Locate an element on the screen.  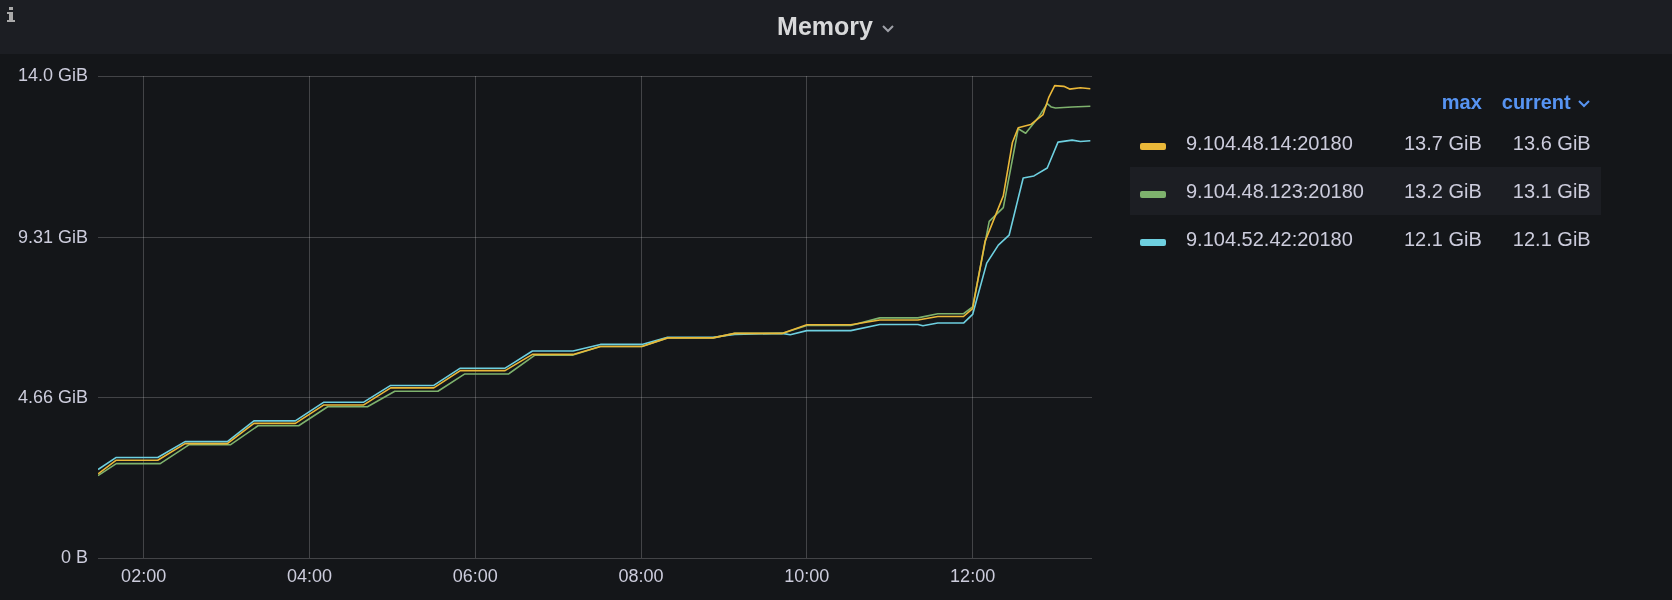
legend-label: 9.104.48.123:20180 is located at coordinates (1275, 191).